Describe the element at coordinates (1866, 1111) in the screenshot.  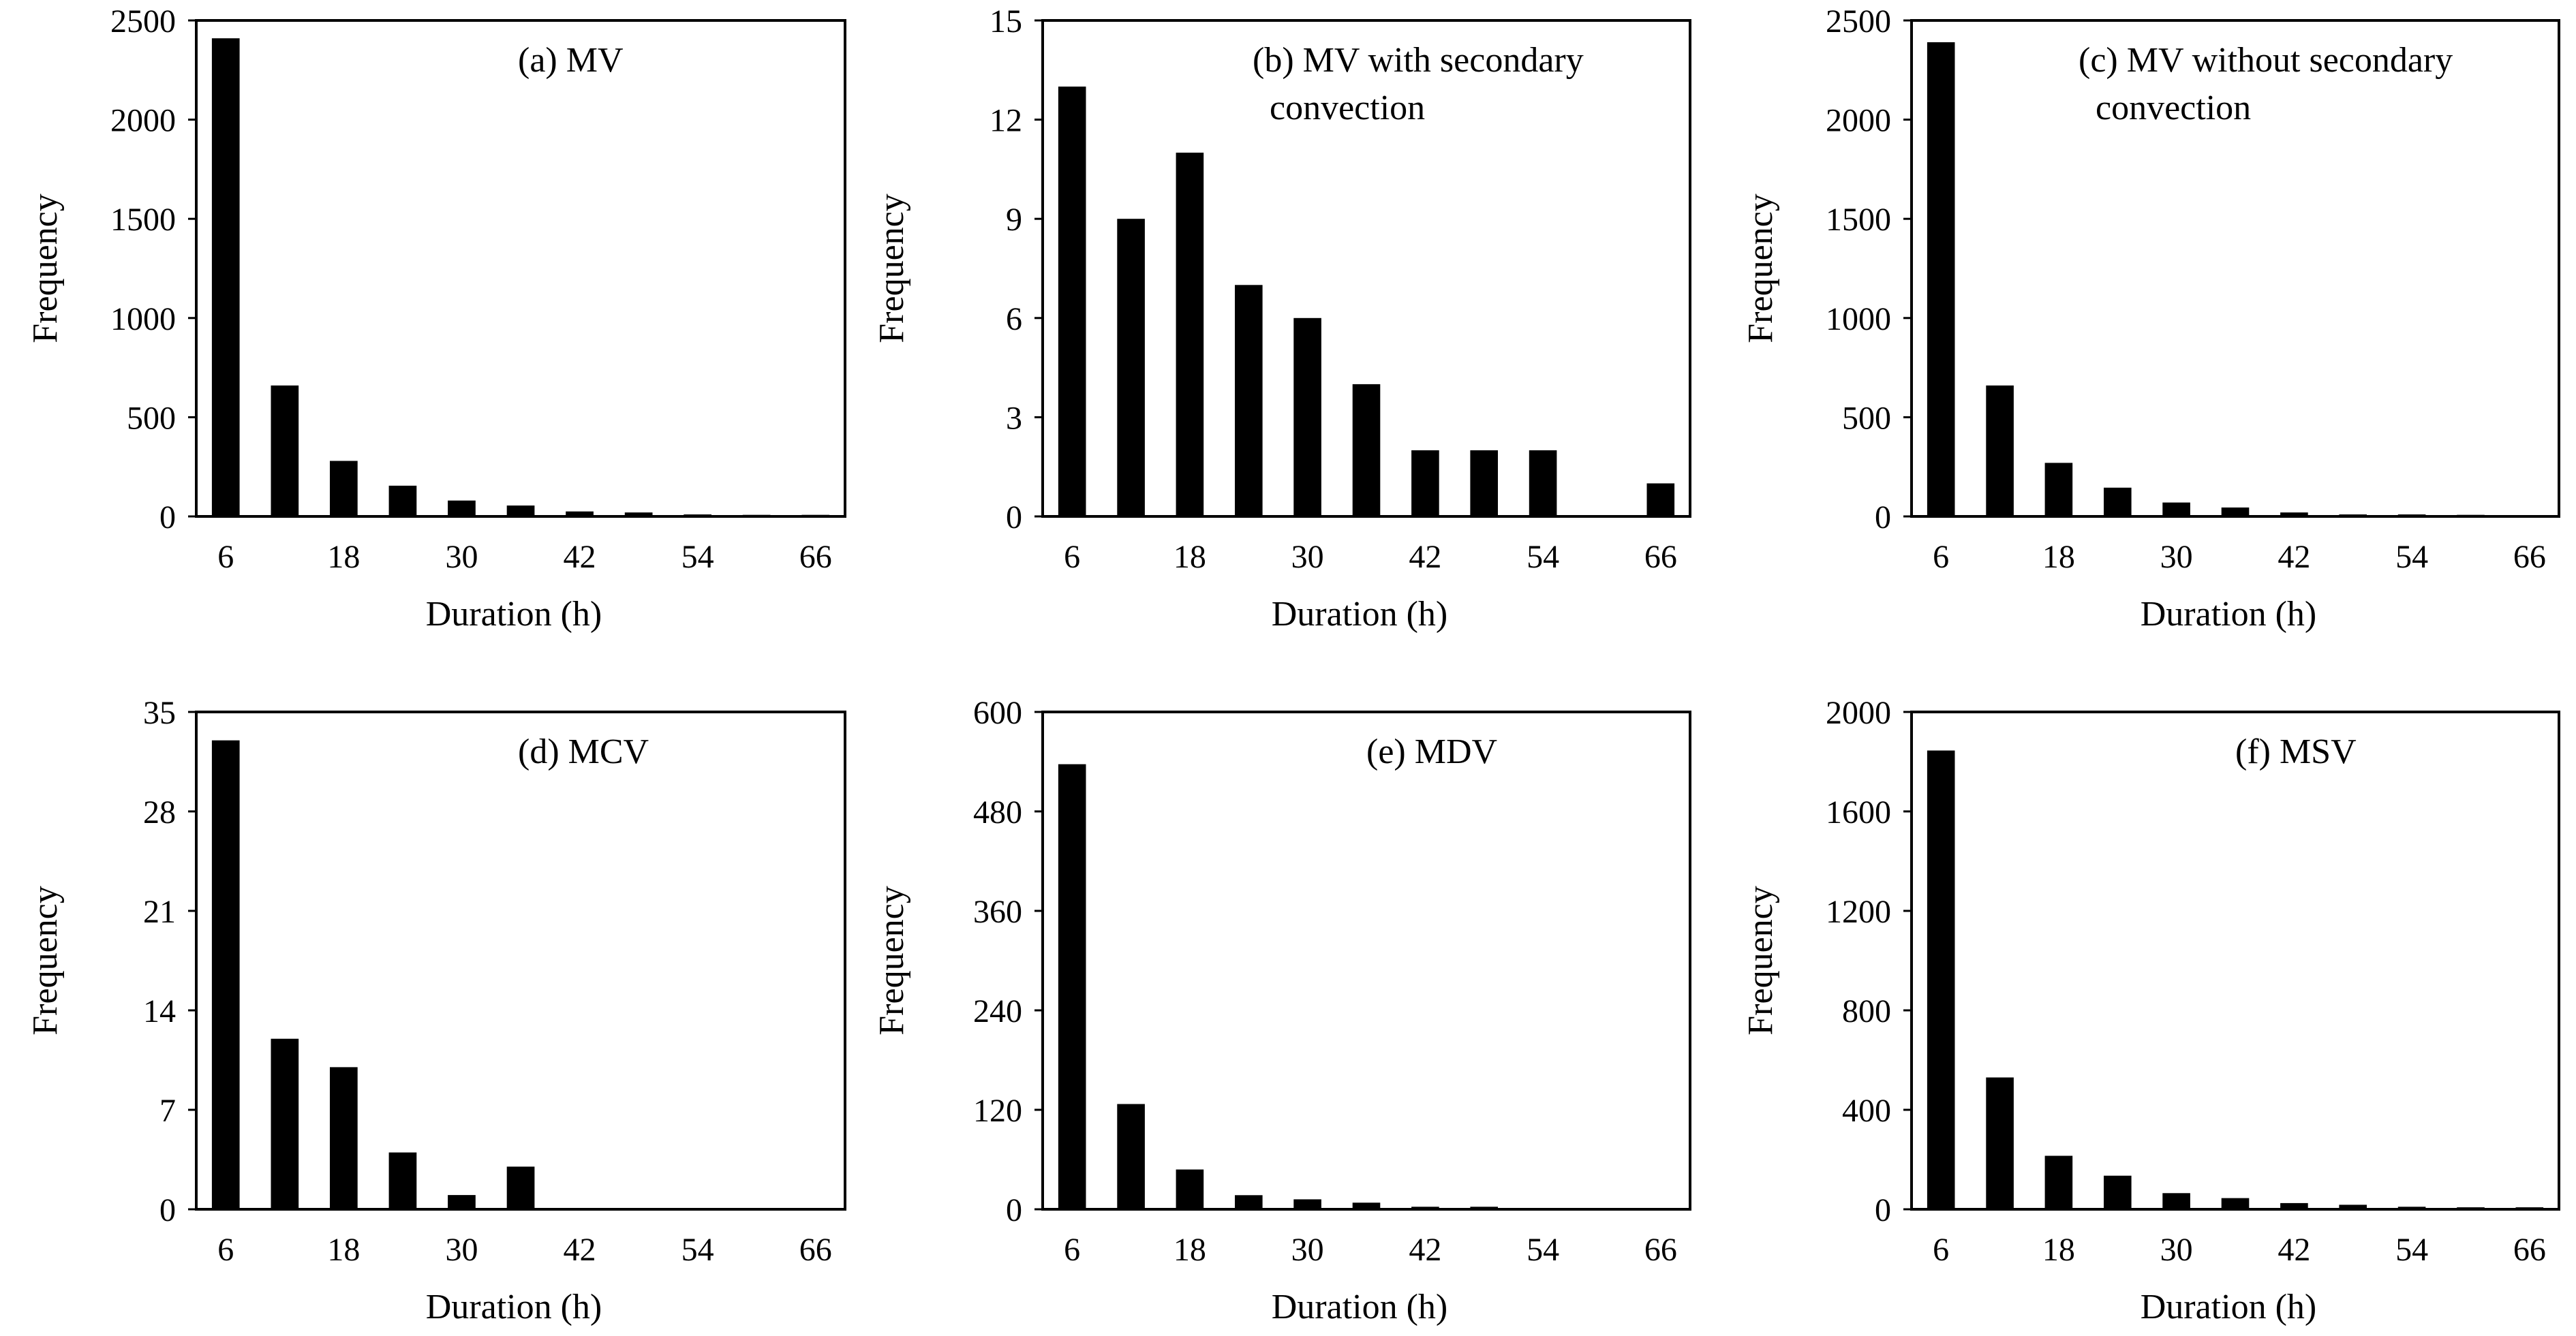
I see `y-tick-label-f-400: 400` at that location.